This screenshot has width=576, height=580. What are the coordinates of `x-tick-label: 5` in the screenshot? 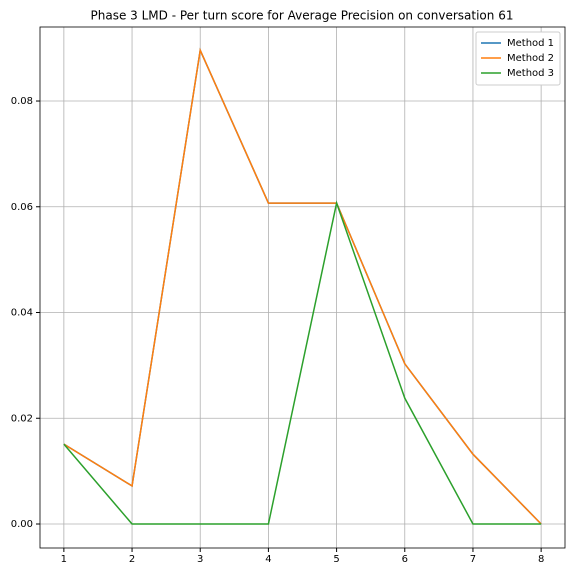 It's located at (336, 559).